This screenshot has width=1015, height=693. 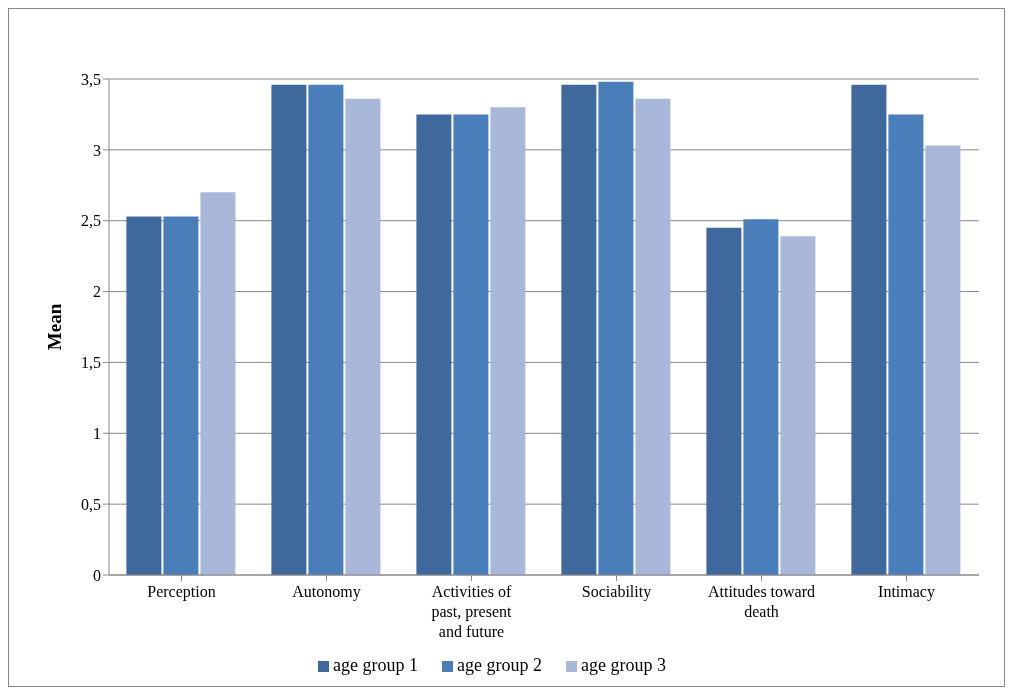 I want to click on y-tick-label: 3, so click(x=97, y=150).